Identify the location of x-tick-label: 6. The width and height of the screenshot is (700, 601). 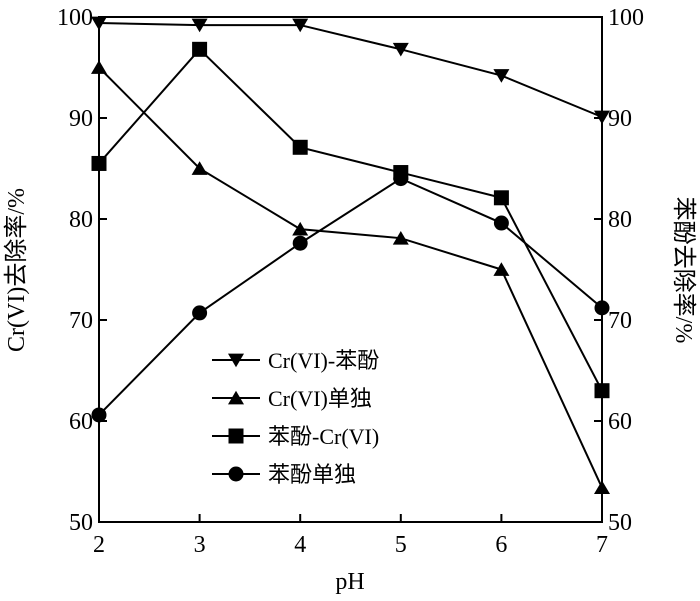
(501, 545).